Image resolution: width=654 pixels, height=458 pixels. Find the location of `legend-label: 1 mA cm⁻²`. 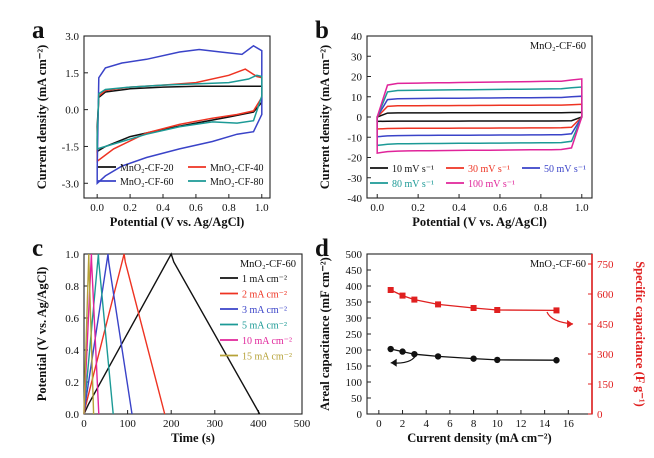

legend-label: 1 mA cm⁻² is located at coordinates (264, 279).